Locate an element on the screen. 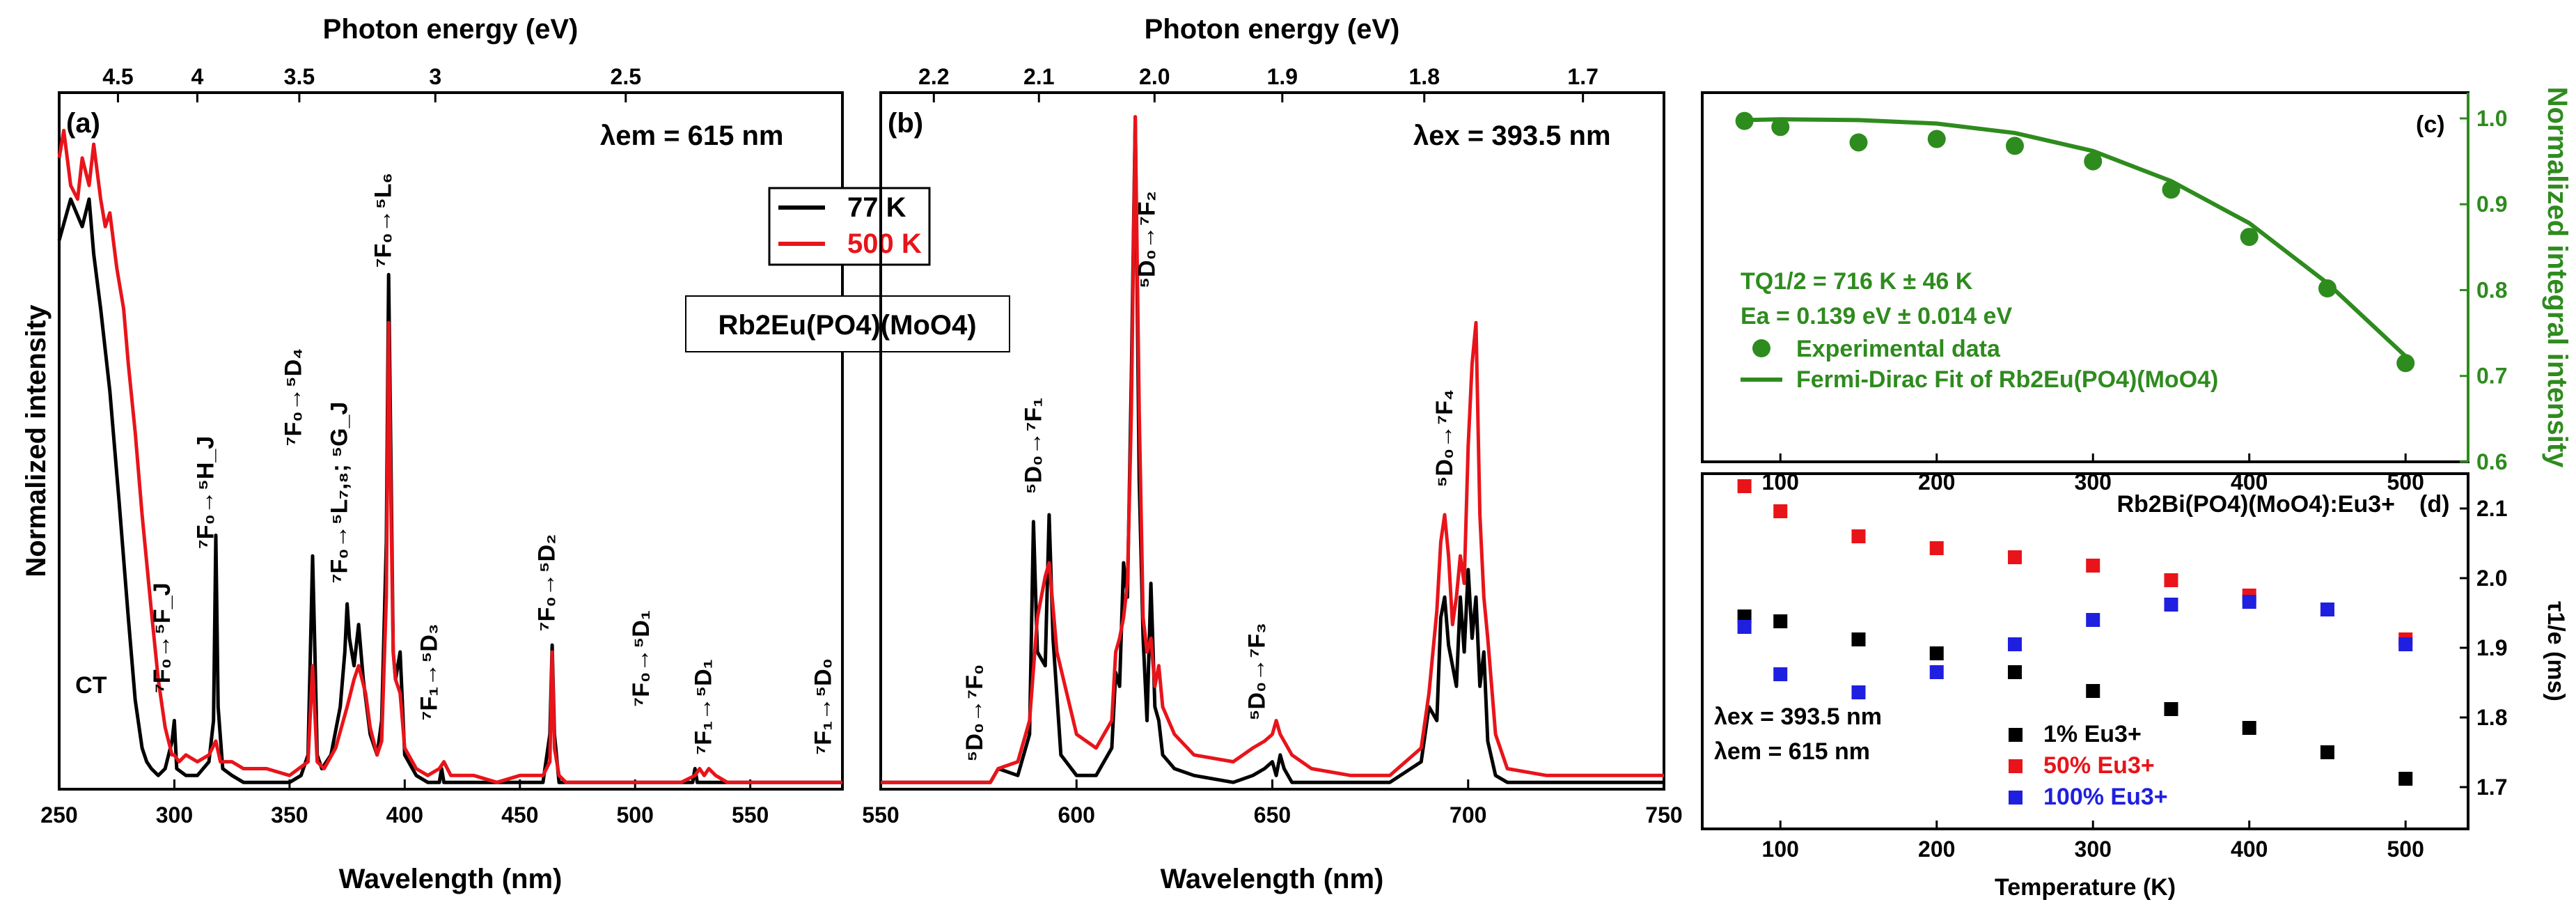 The height and width of the screenshot is (909, 2576). b-top-tick-label: 1.8 is located at coordinates (1424, 76).